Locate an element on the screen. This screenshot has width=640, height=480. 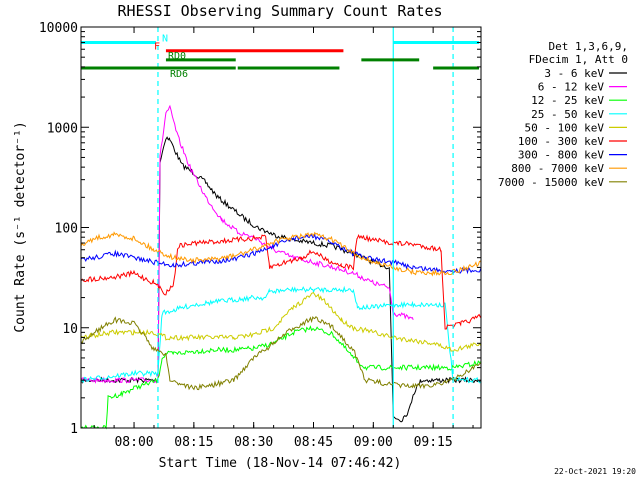
y-axis-label: Count Rate (s⁻¹ detector⁻¹) is located at coordinates (20, 226).